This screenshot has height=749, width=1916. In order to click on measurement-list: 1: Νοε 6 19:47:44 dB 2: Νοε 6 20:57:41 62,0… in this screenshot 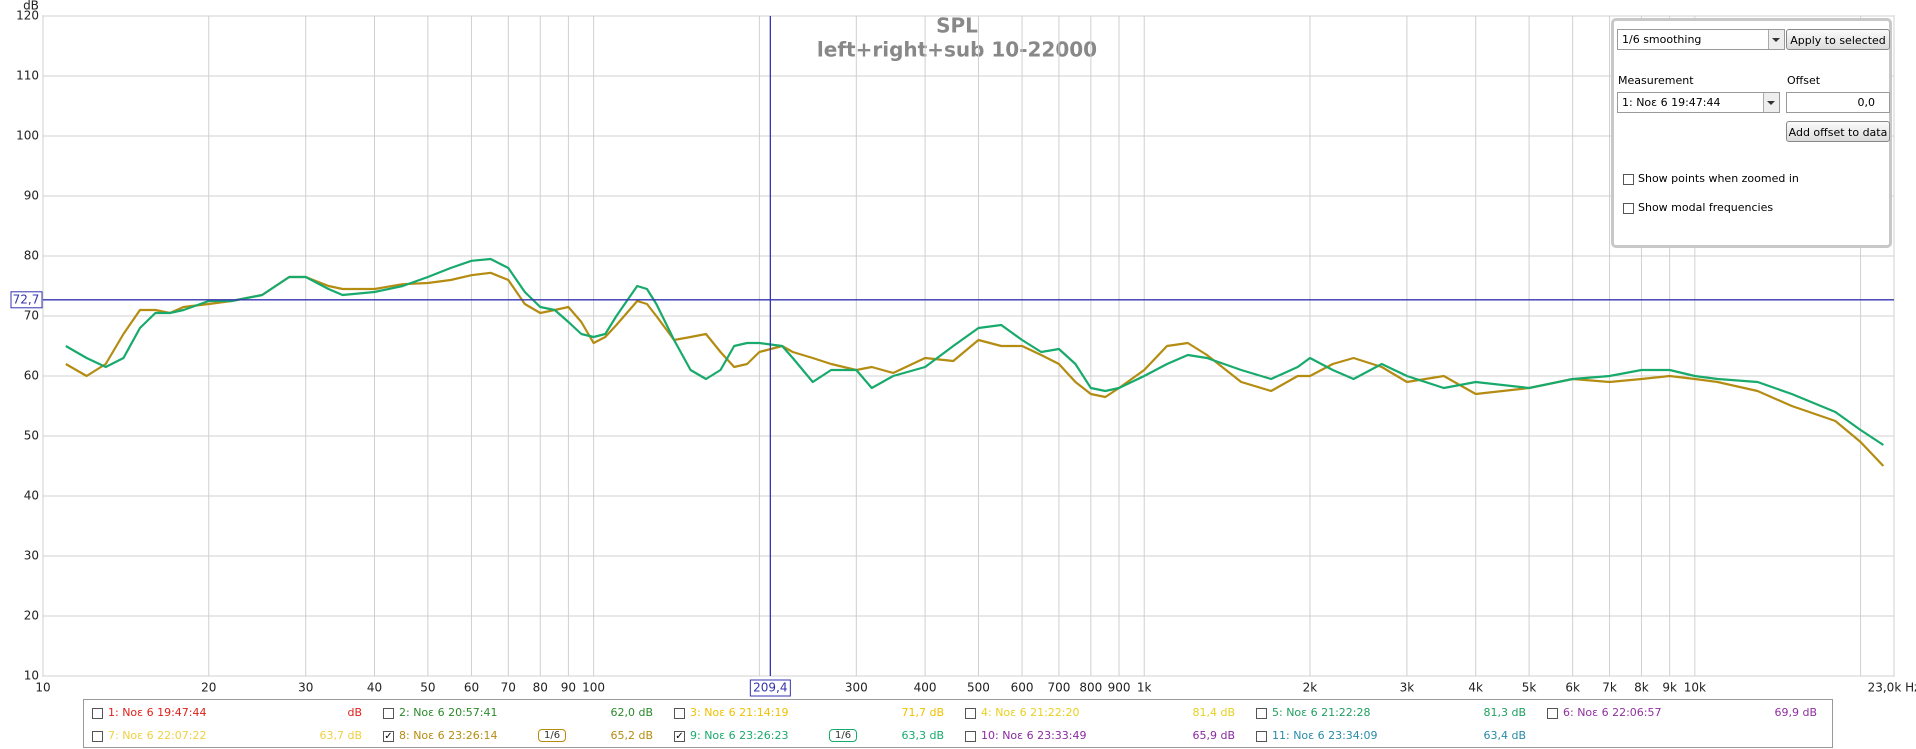, I will do `click(958, 723)`.